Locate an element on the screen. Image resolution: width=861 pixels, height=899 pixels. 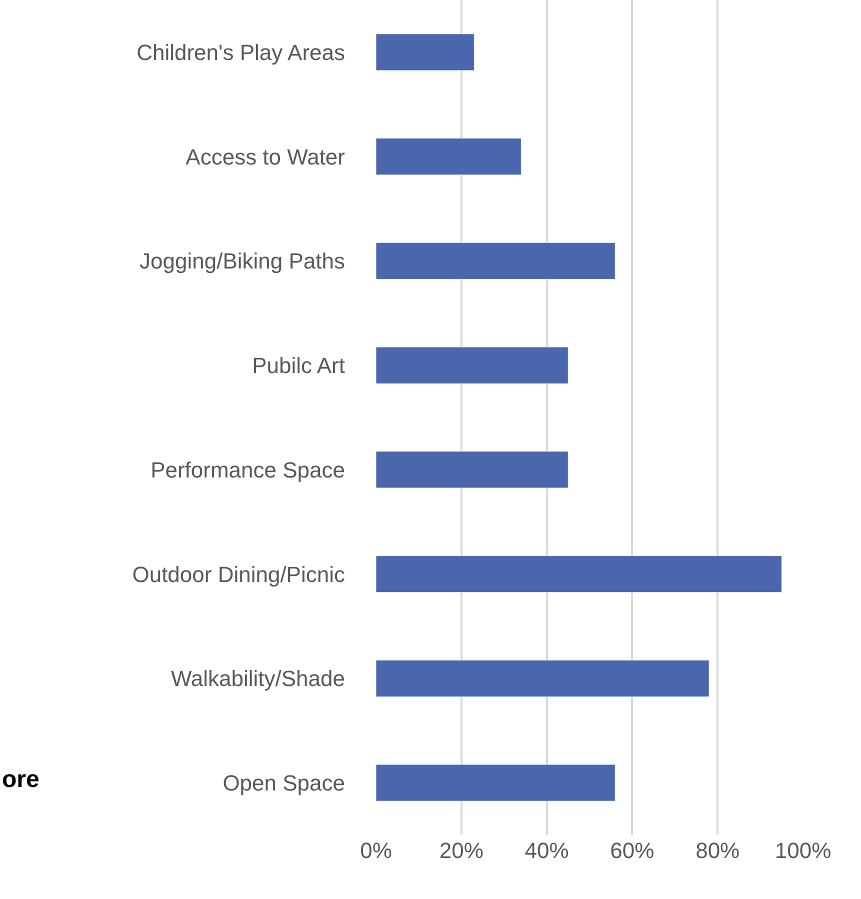
x-tick-label: 60% is located at coordinates (632, 850).